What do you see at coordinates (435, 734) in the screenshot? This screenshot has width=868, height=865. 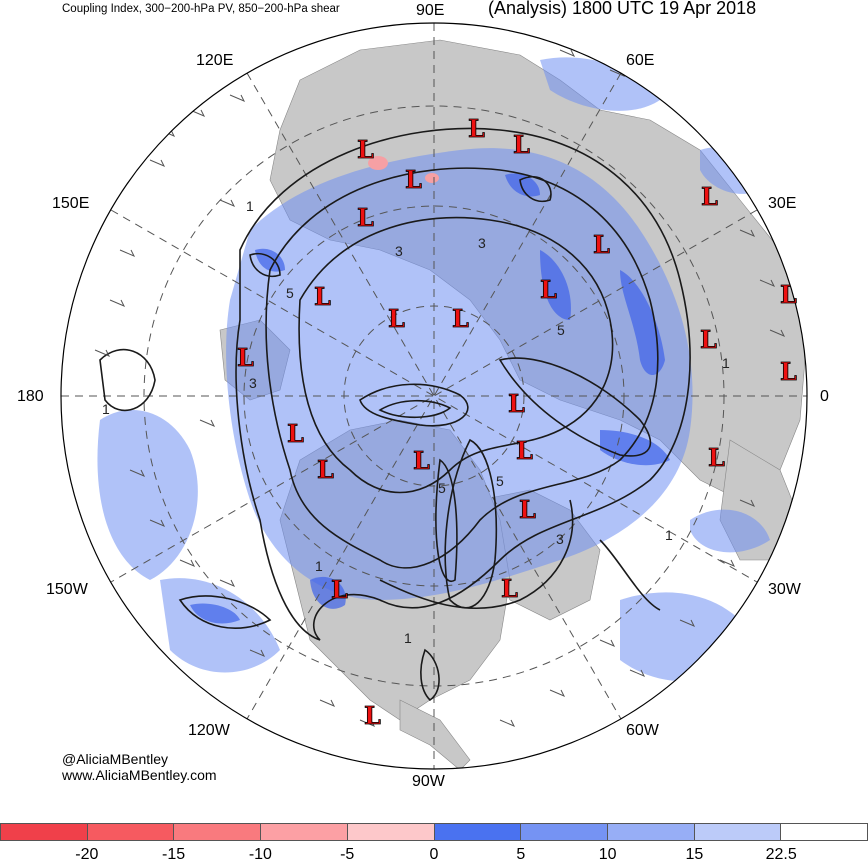 I see `central-america` at bounding box center [435, 734].